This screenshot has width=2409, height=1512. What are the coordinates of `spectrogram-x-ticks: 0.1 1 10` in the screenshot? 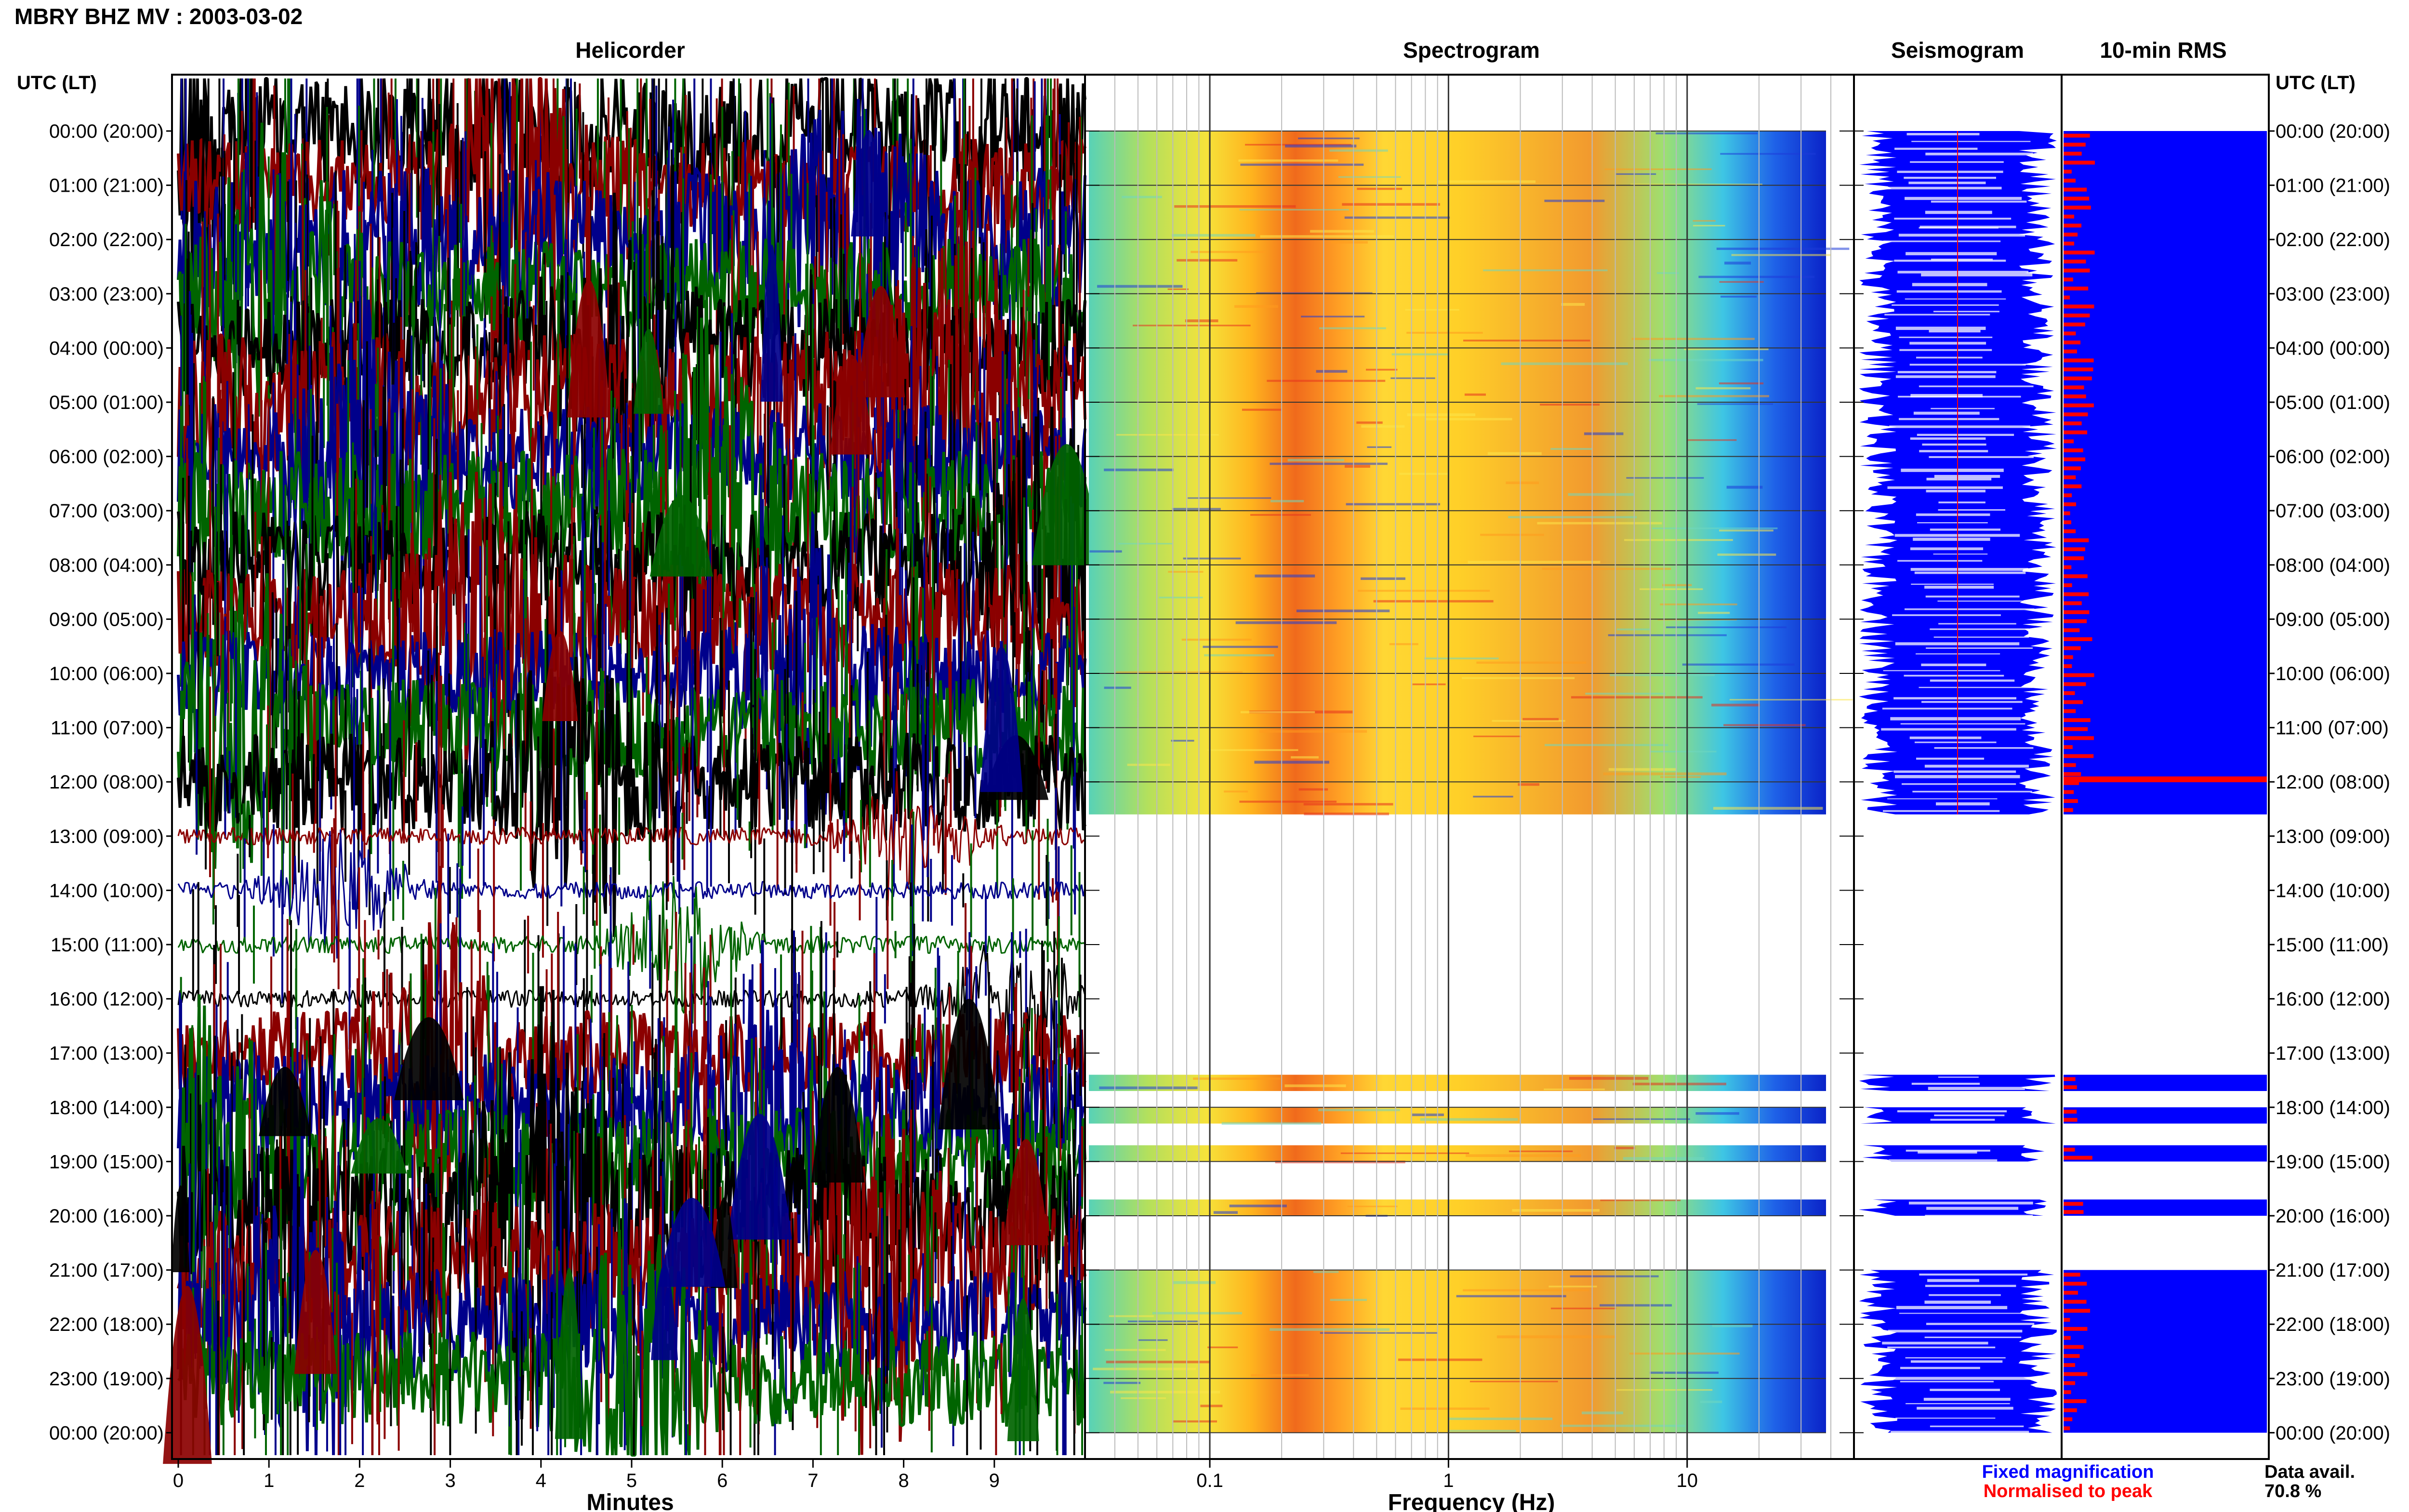 It's located at (1447, 1475).